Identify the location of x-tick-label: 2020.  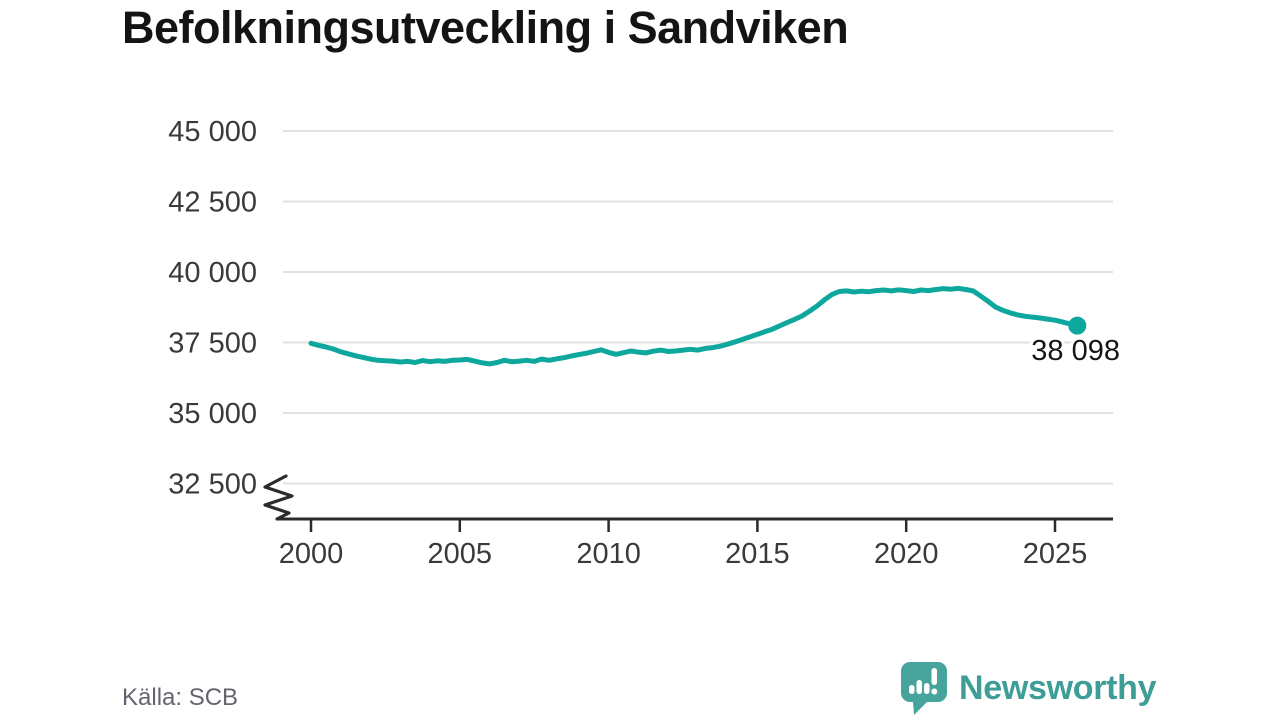
(906, 554).